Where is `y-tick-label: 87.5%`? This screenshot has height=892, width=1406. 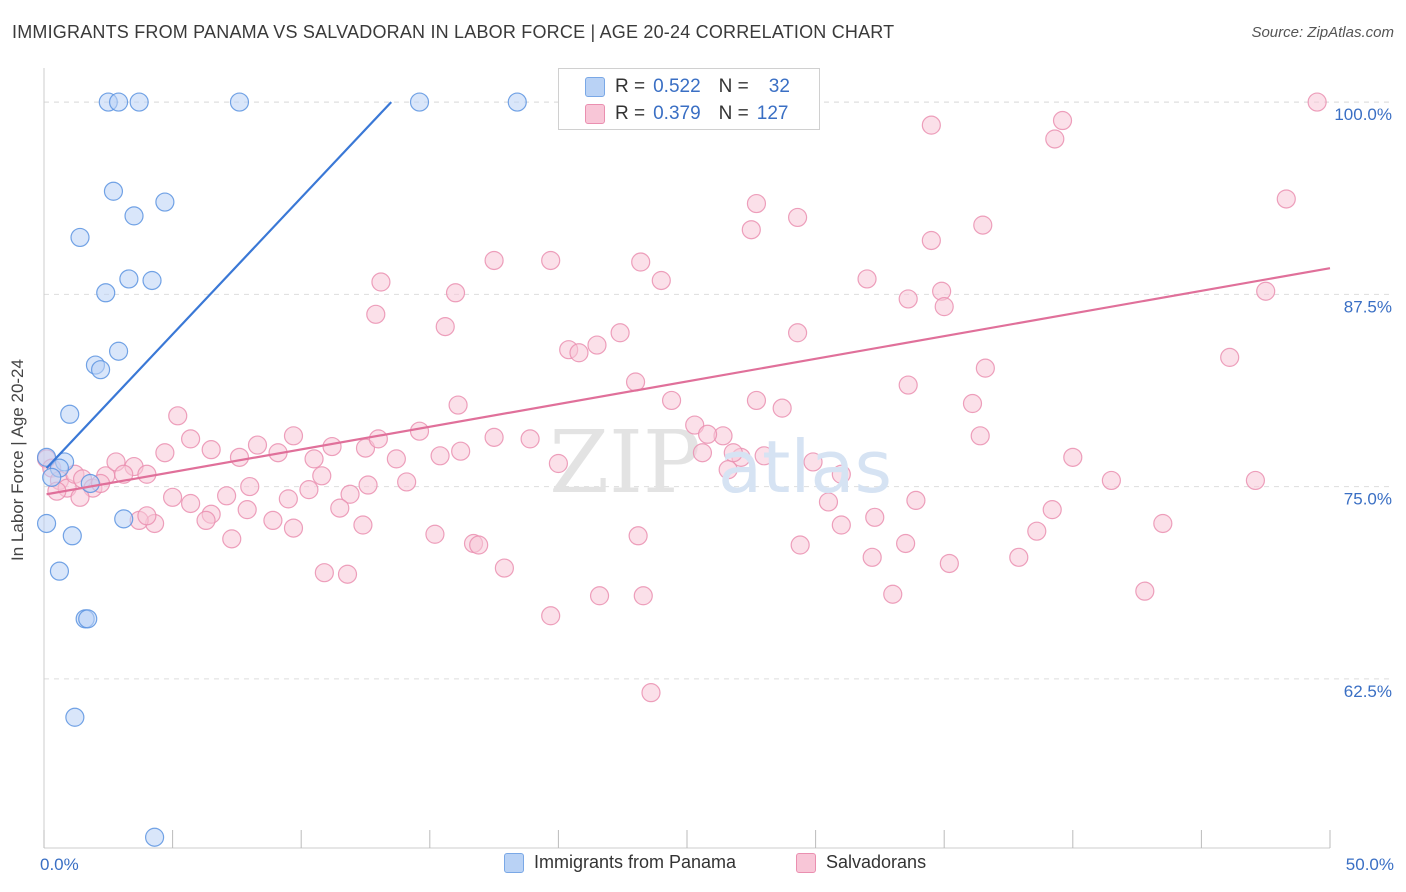
y-tick-label: 87.5% is located at coordinates (1368, 306).